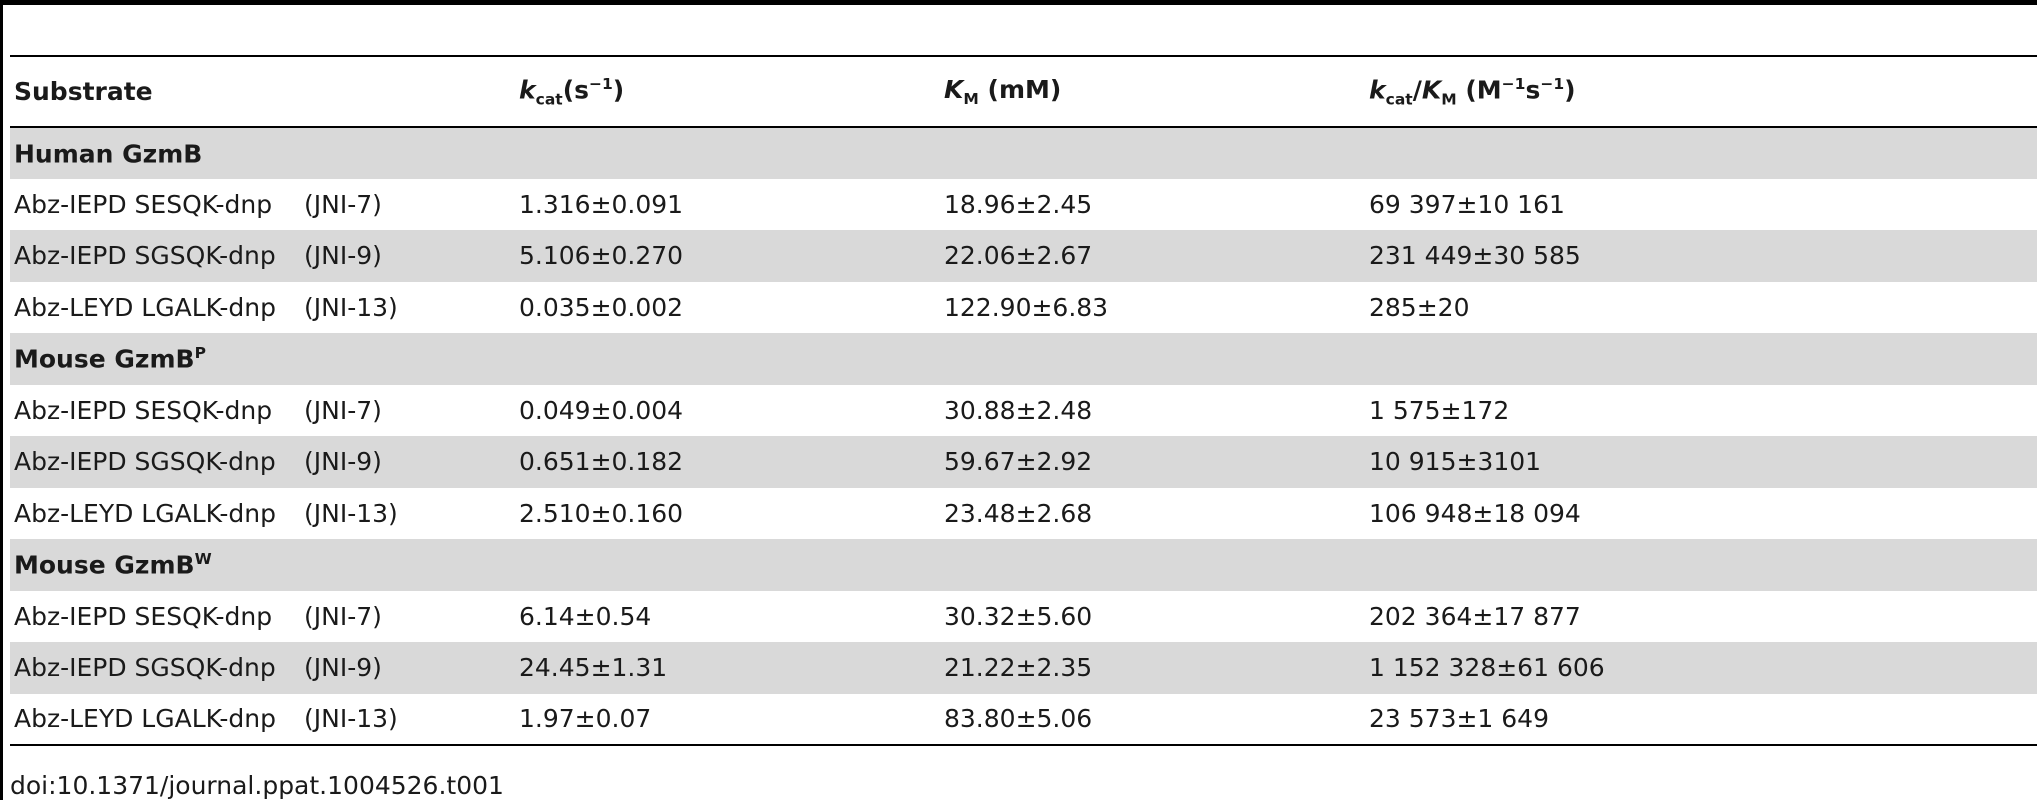 The image size is (2037, 800). What do you see at coordinates (203, 559) in the screenshot?
I see `group-name-sup: W` at bounding box center [203, 559].